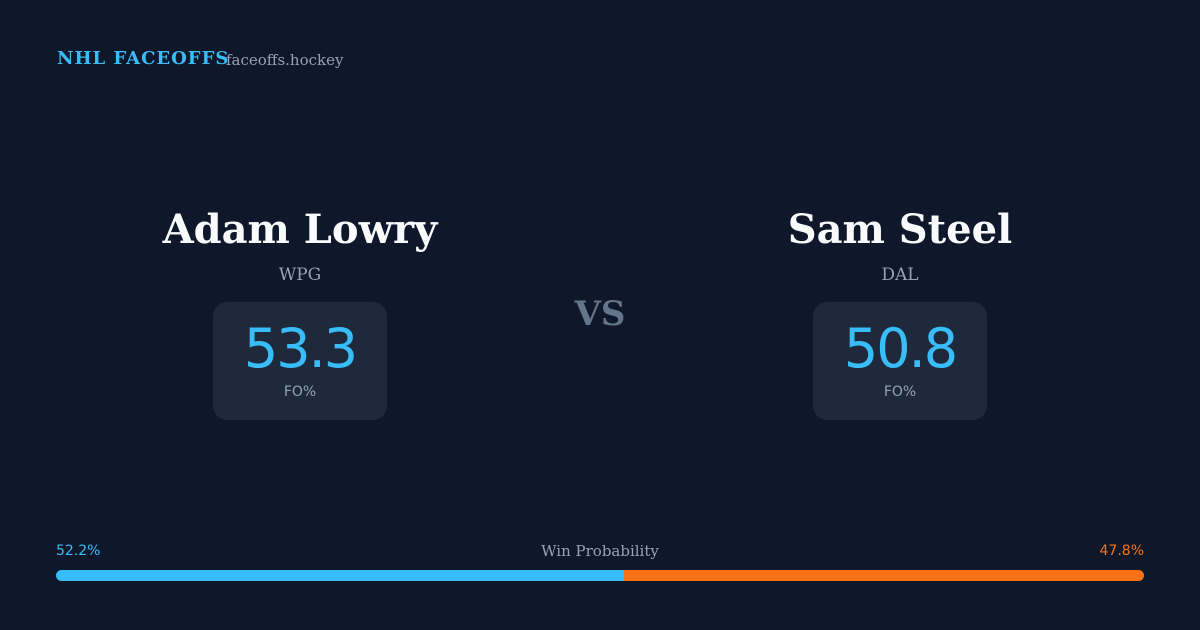 Image resolution: width=1200 pixels, height=630 pixels. I want to click on player-name: Adam Lowry, so click(300, 229).